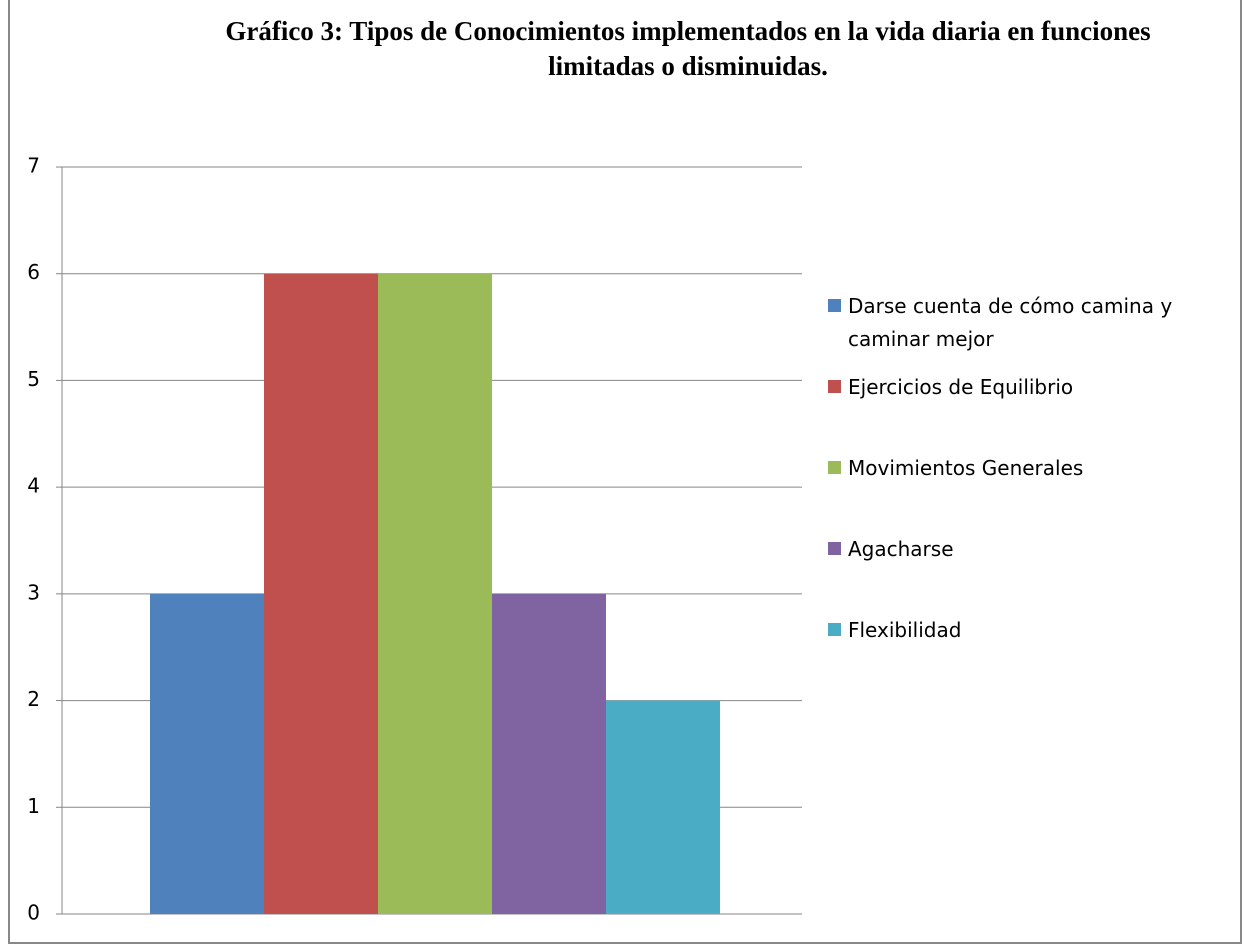 The image size is (1245, 947). Describe the element at coordinates (33, 913) in the screenshot. I see `y-tick-label: 0` at that location.